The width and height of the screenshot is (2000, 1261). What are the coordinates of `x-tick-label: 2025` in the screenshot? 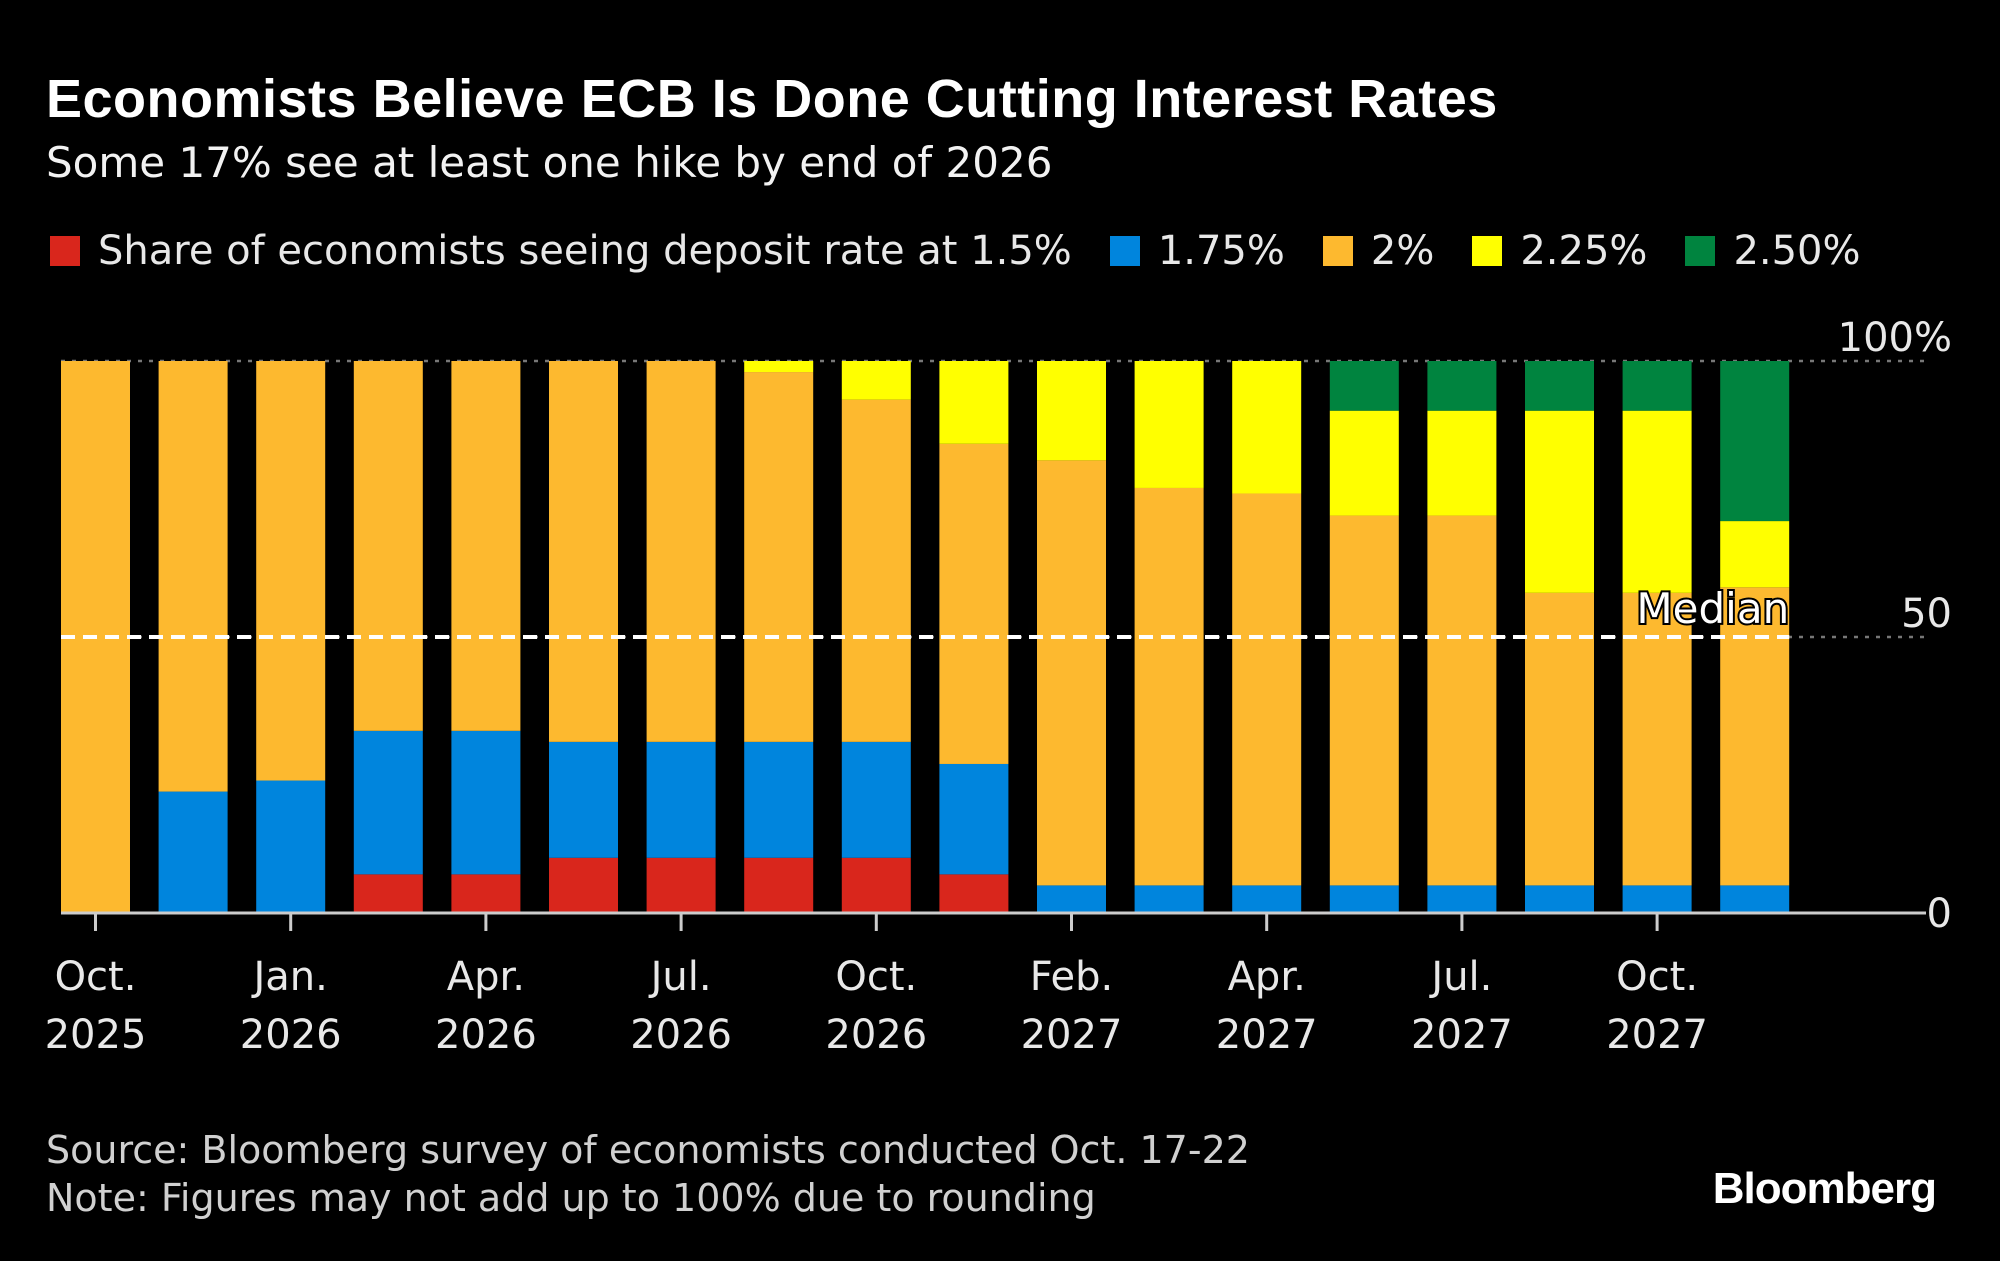 It's located at (96, 1035).